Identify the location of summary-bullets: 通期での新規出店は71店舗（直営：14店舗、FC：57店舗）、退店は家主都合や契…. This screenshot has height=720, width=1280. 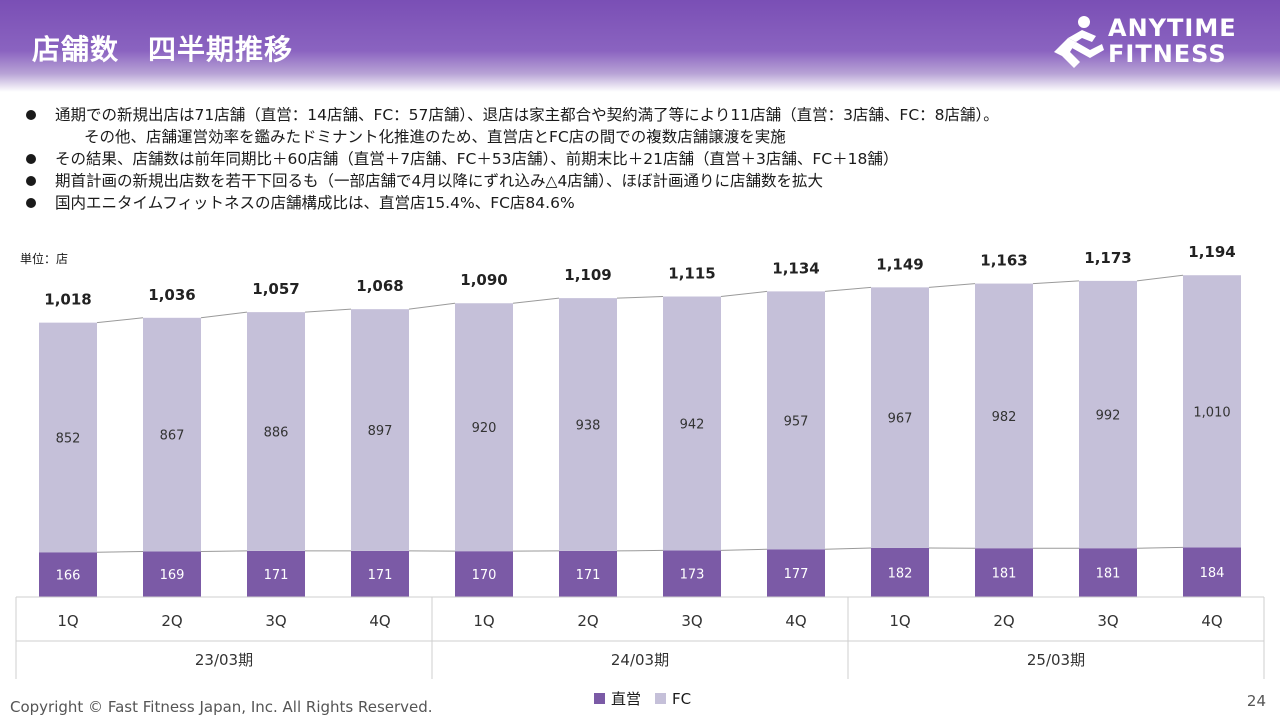
(641, 159).